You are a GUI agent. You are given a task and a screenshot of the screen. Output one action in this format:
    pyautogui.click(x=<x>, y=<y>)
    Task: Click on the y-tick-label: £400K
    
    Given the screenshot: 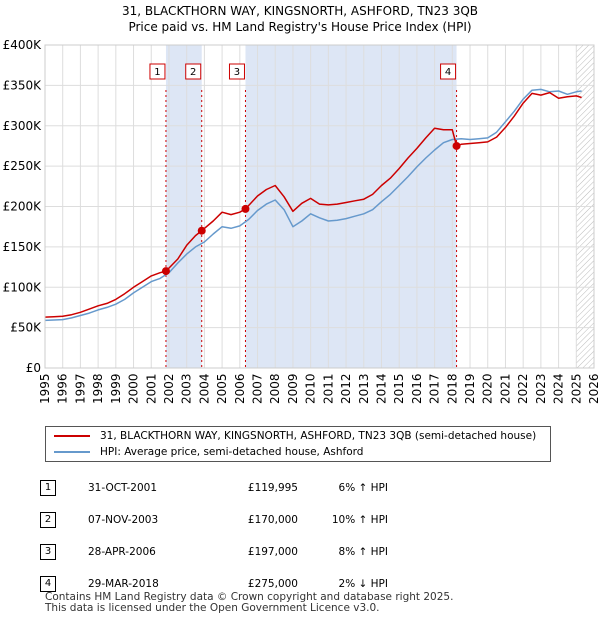 What is the action you would take?
    pyautogui.click(x=23, y=45)
    